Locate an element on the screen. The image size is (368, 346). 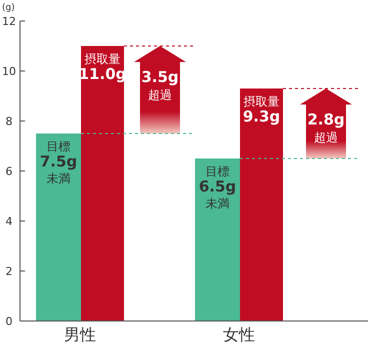
annotation: 3.5g 超過 is located at coordinates (160, 85).